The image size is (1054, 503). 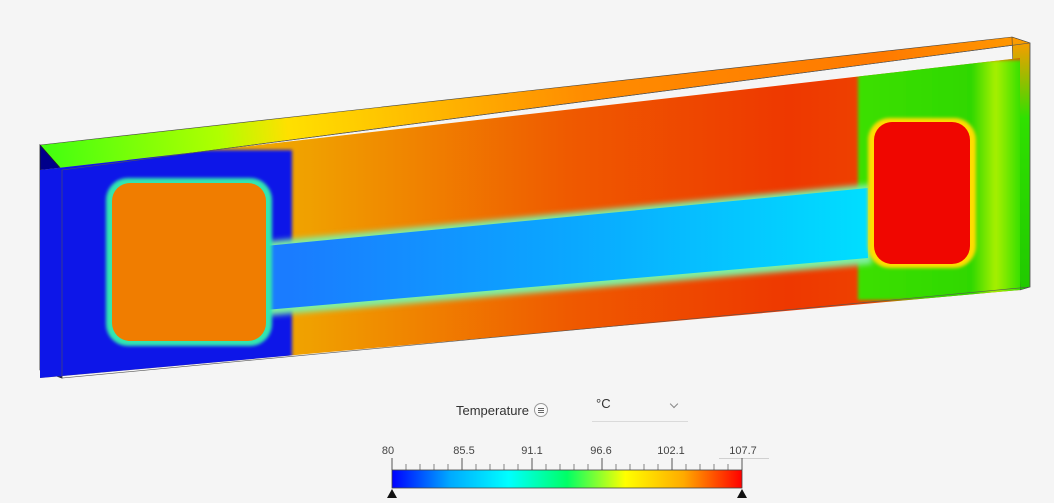 I want to click on colorbar, so click(x=567, y=478).